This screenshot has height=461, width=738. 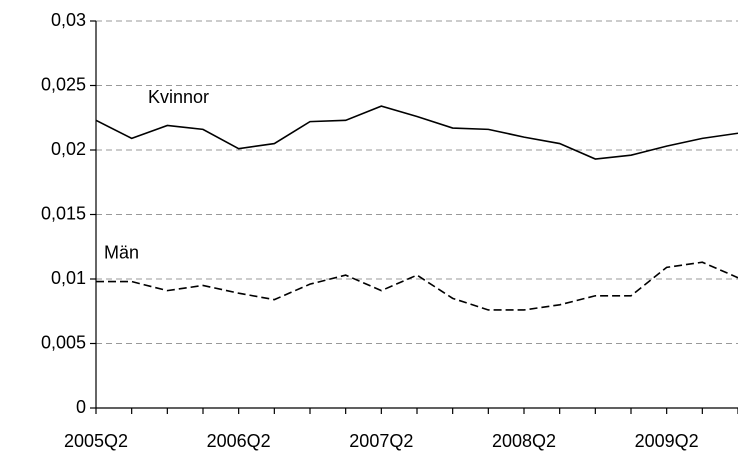 What do you see at coordinates (96, 441) in the screenshot?
I see `x-tick-label: 2005Q2` at bounding box center [96, 441].